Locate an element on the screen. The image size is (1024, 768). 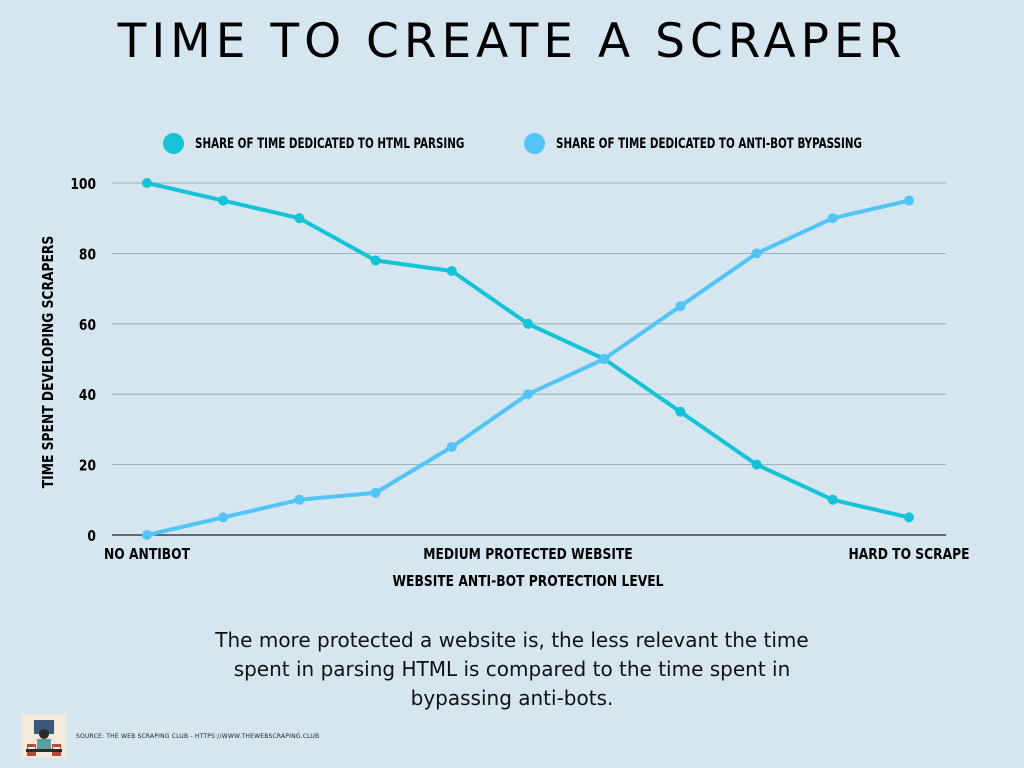
y-tick-label: 60 is located at coordinates (87, 325).